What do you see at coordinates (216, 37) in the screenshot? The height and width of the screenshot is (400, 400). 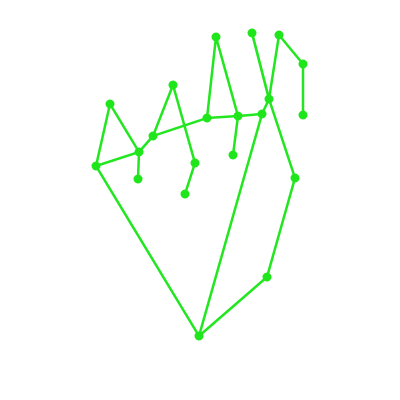 I see `joint-middle_mid` at bounding box center [216, 37].